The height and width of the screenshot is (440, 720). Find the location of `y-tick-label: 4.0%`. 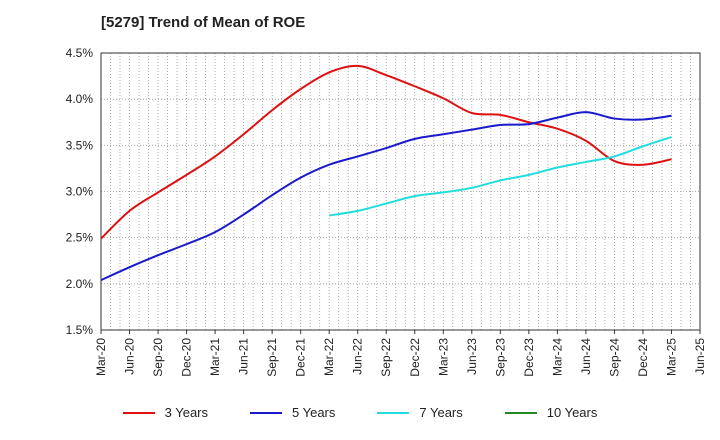

y-tick-label: 4.0% is located at coordinates (80, 99).